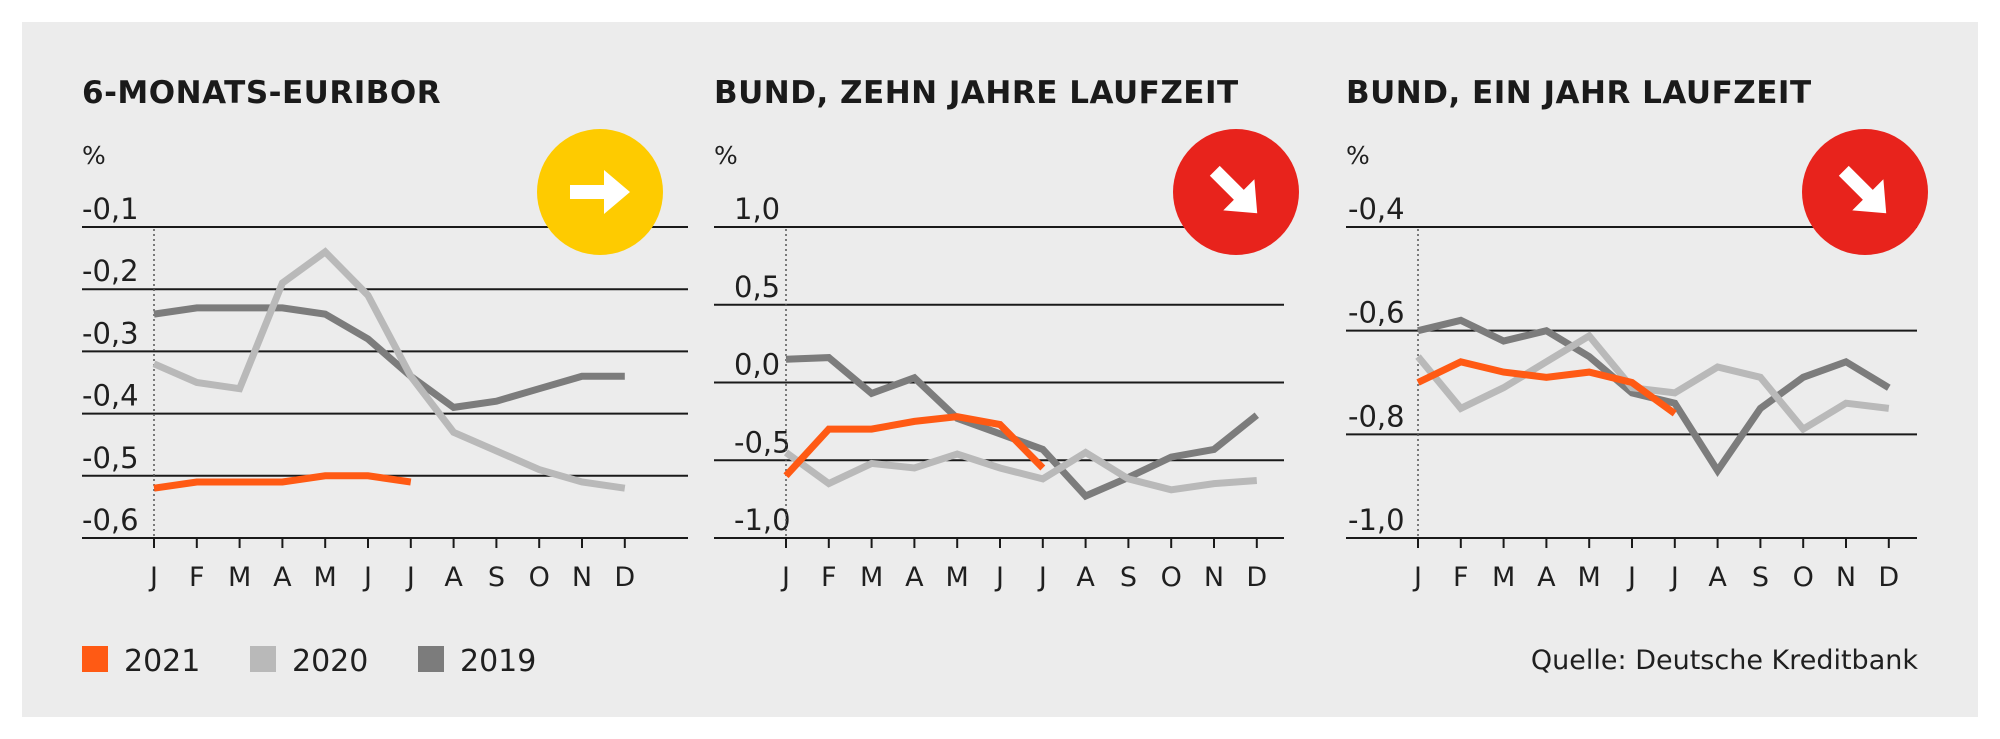 The image size is (2000, 739). What do you see at coordinates (498, 661) in the screenshot?
I see `legend-label: 2019` at bounding box center [498, 661].